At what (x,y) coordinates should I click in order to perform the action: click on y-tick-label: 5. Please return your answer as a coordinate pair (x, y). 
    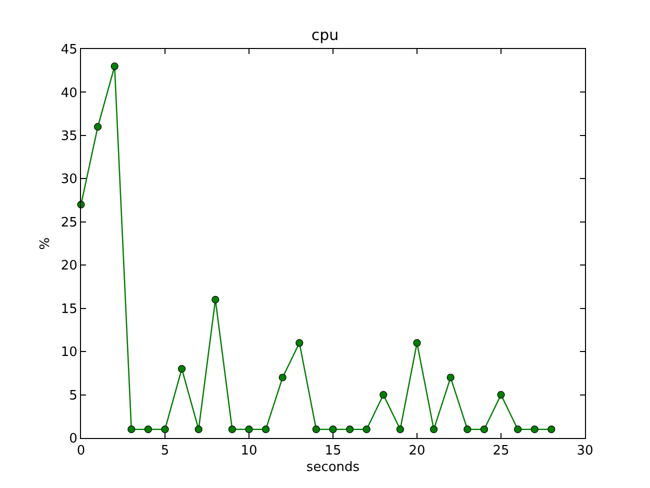
    Looking at the image, I should click on (73, 396).